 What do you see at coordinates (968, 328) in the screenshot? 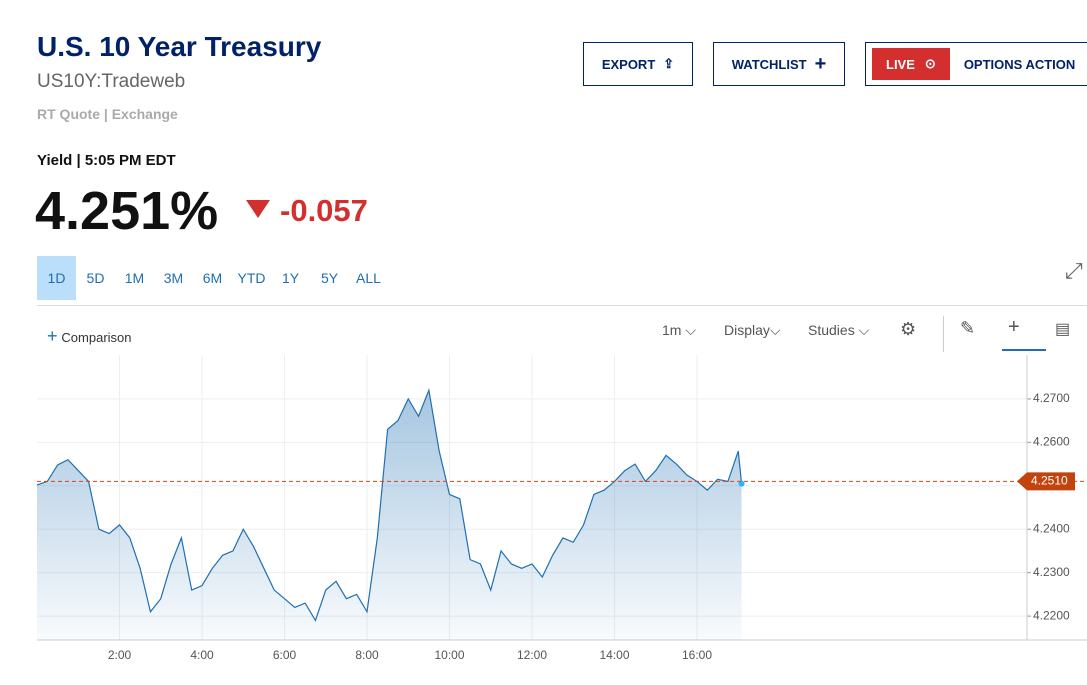
I see `draw-icon: ✎` at bounding box center [968, 328].